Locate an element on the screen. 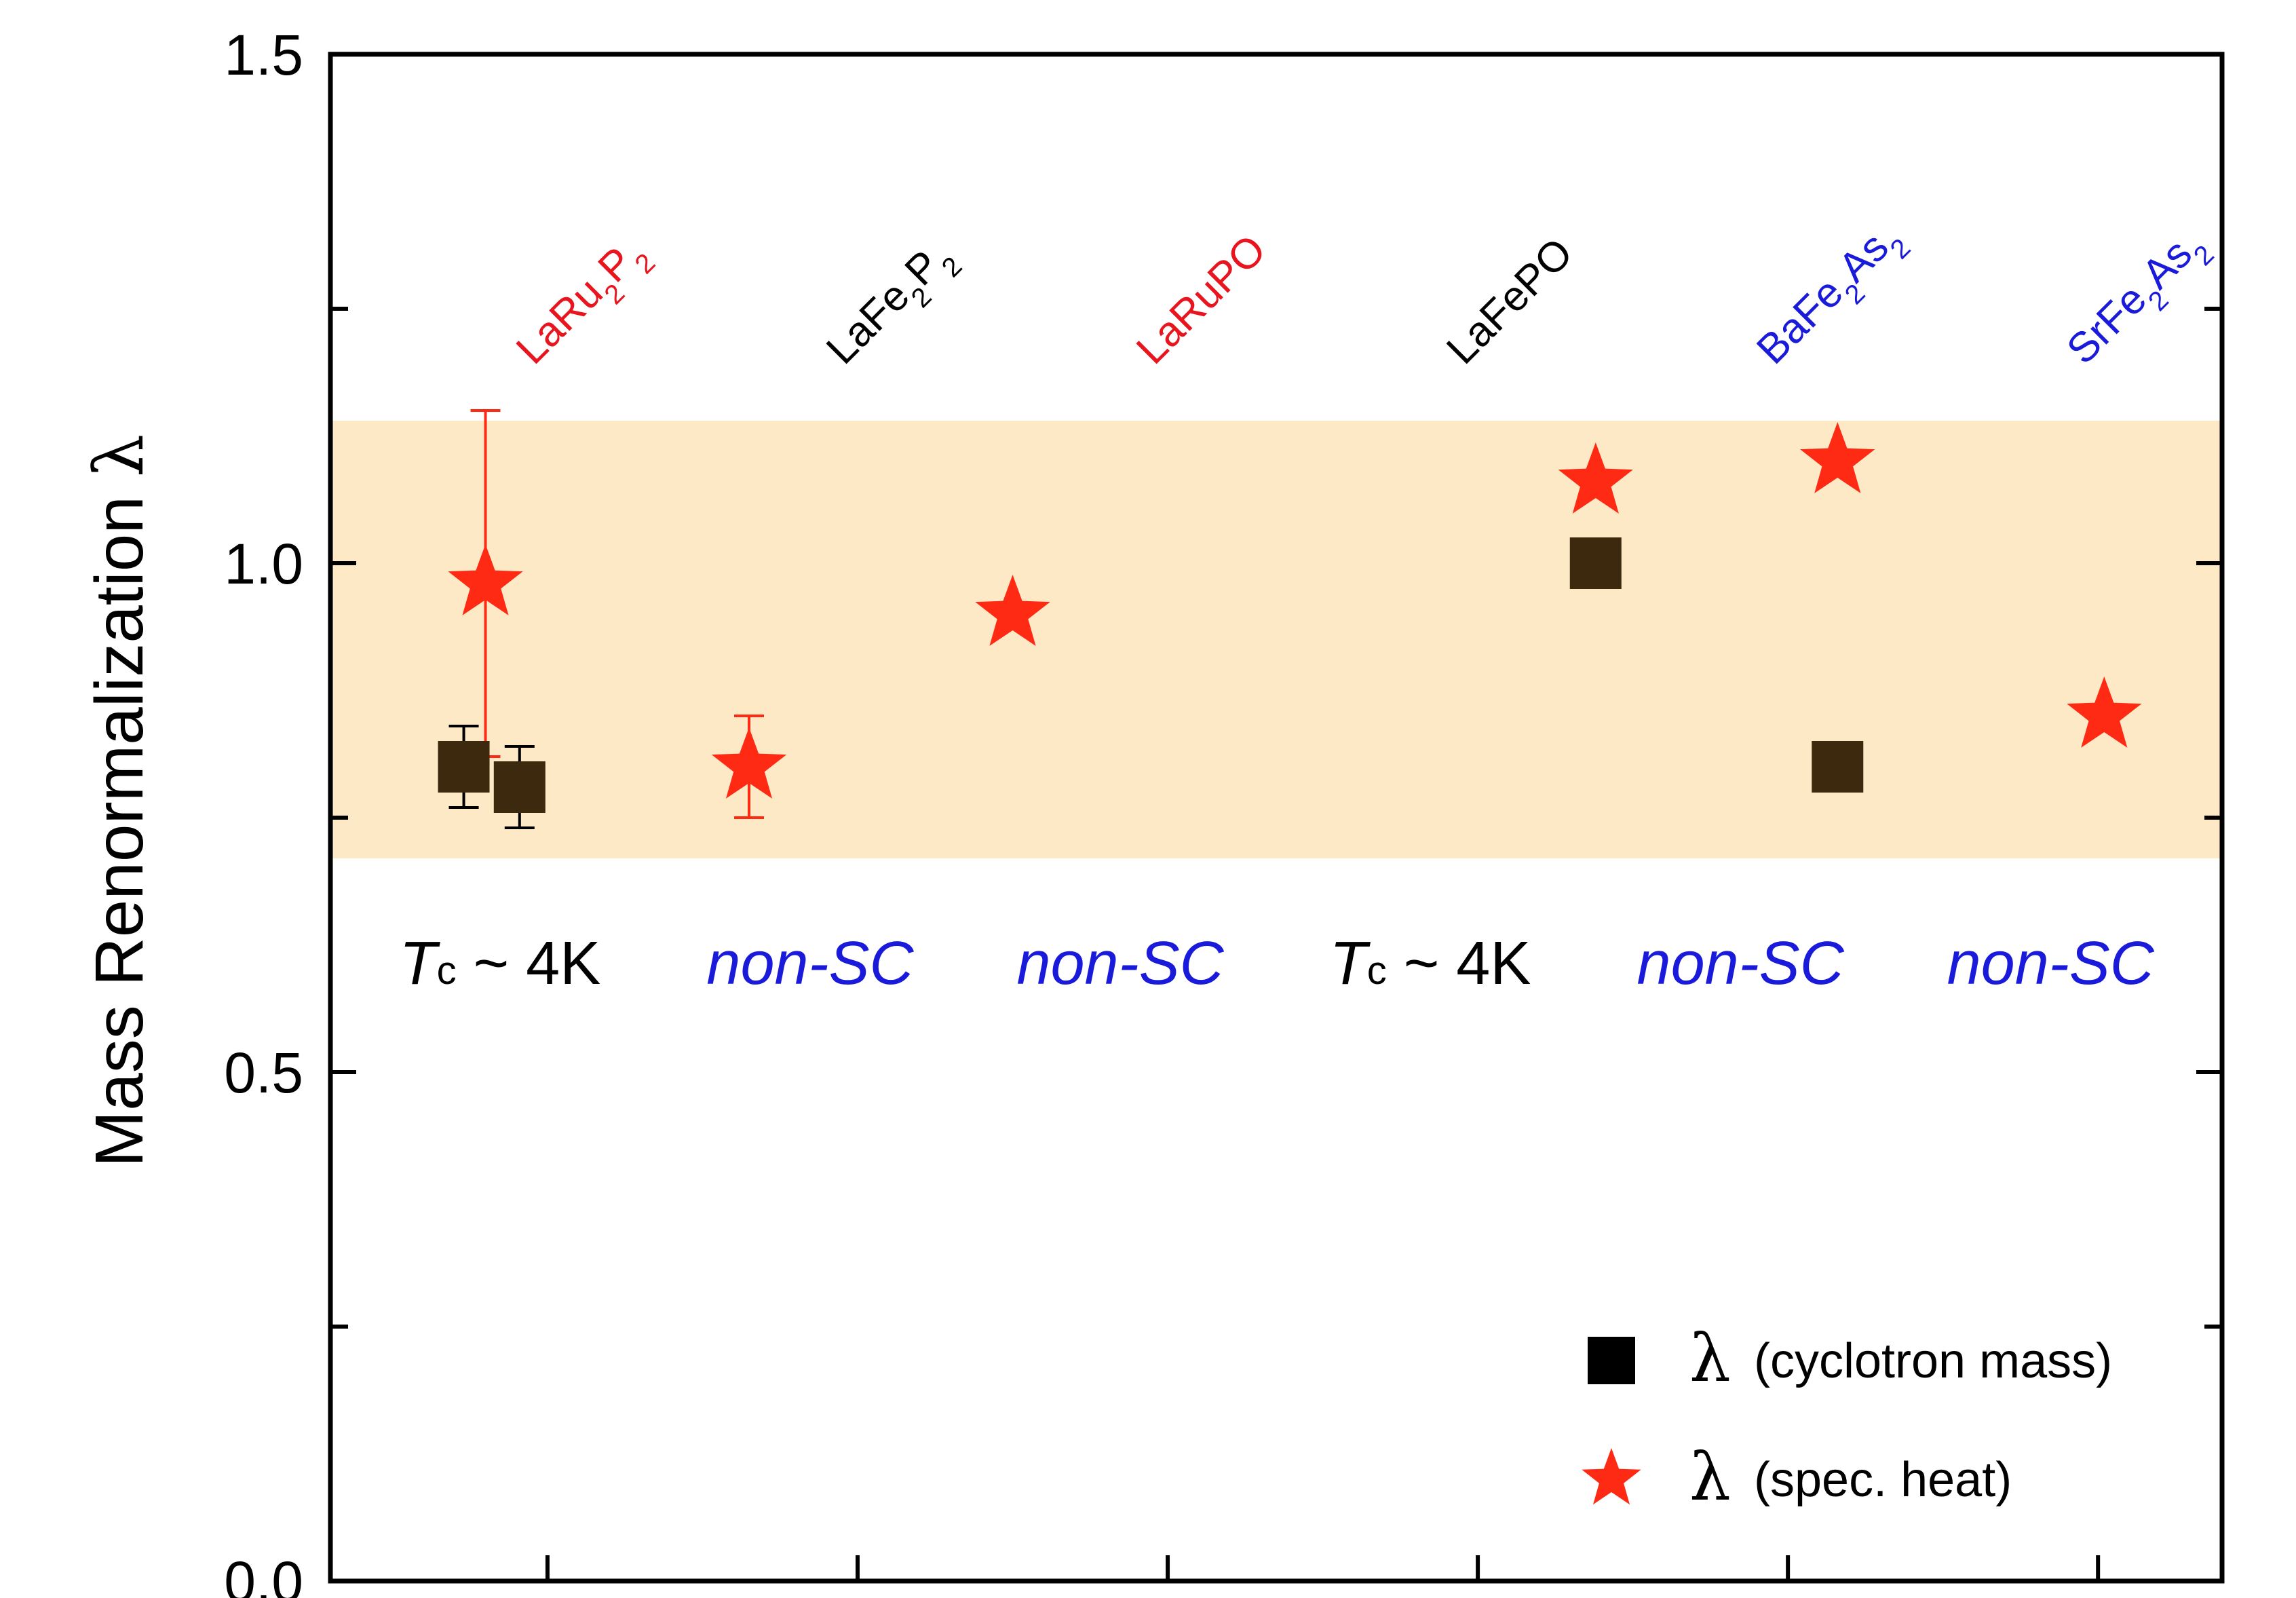 Image resolution: width=2296 pixels, height=1598 pixels. y-tick-label: 0.0 is located at coordinates (263, 1574).